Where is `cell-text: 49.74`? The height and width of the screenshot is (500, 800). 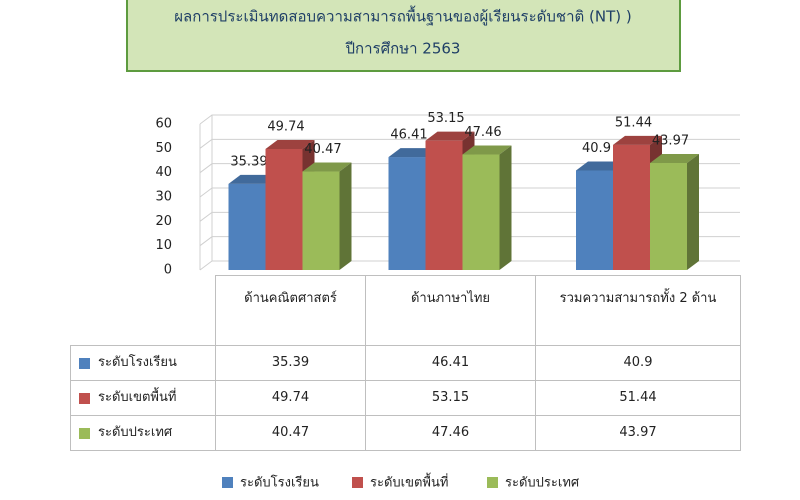
cell-text: 49.74 is located at coordinates (290, 397).